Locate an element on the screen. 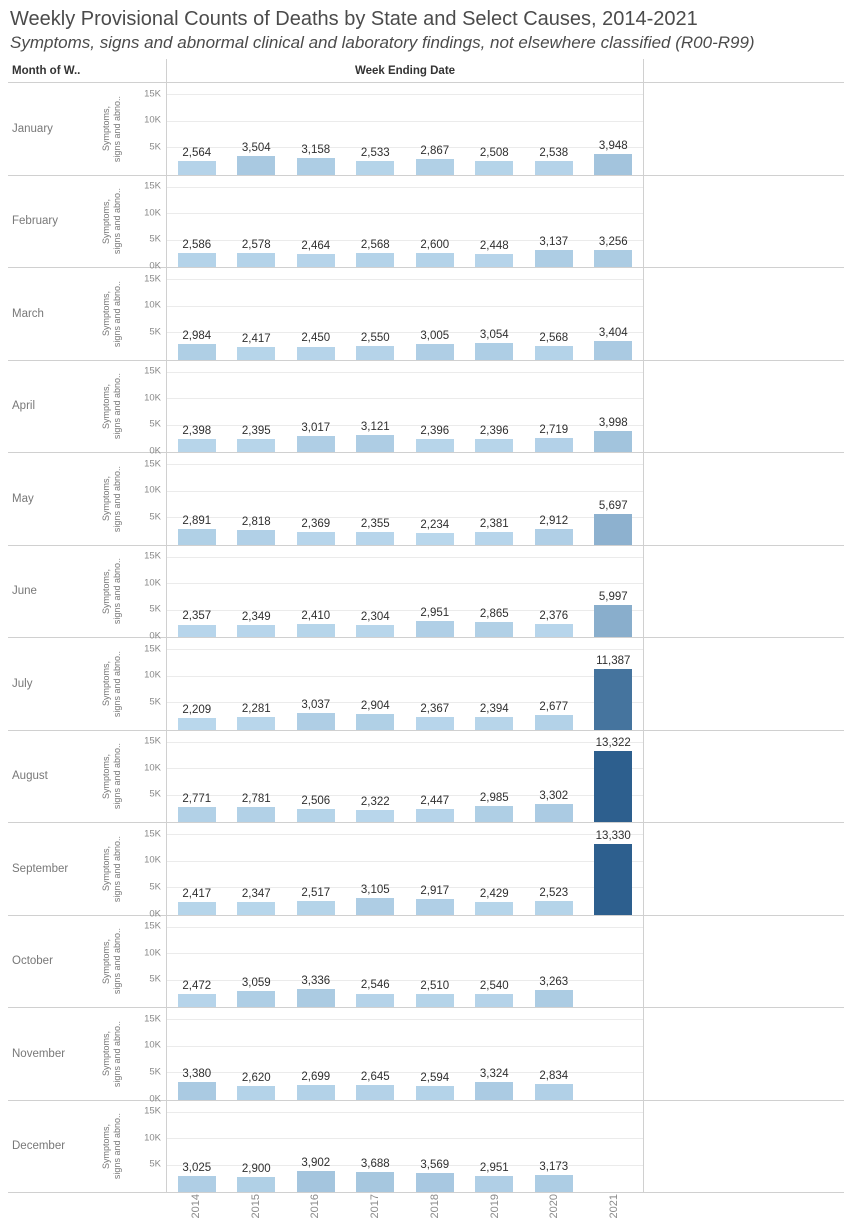 This screenshot has height=1227, width=844. gridline is located at coordinates (405, 372).